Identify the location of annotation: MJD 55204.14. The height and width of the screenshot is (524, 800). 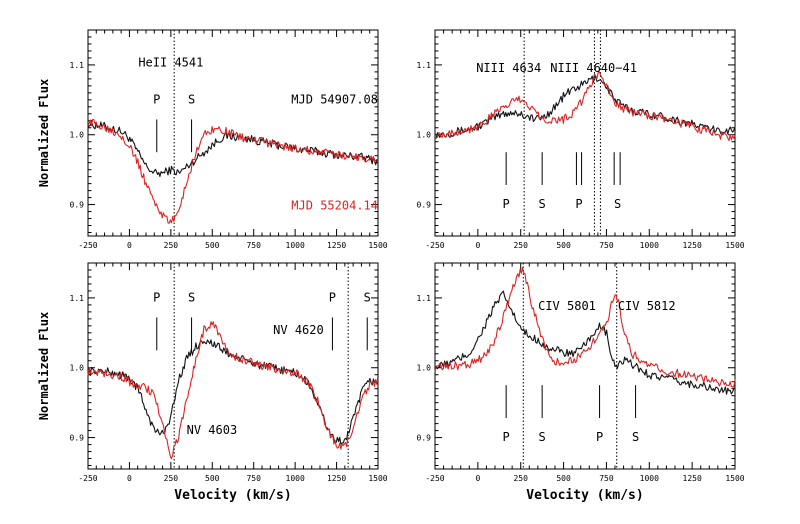
(334, 205).